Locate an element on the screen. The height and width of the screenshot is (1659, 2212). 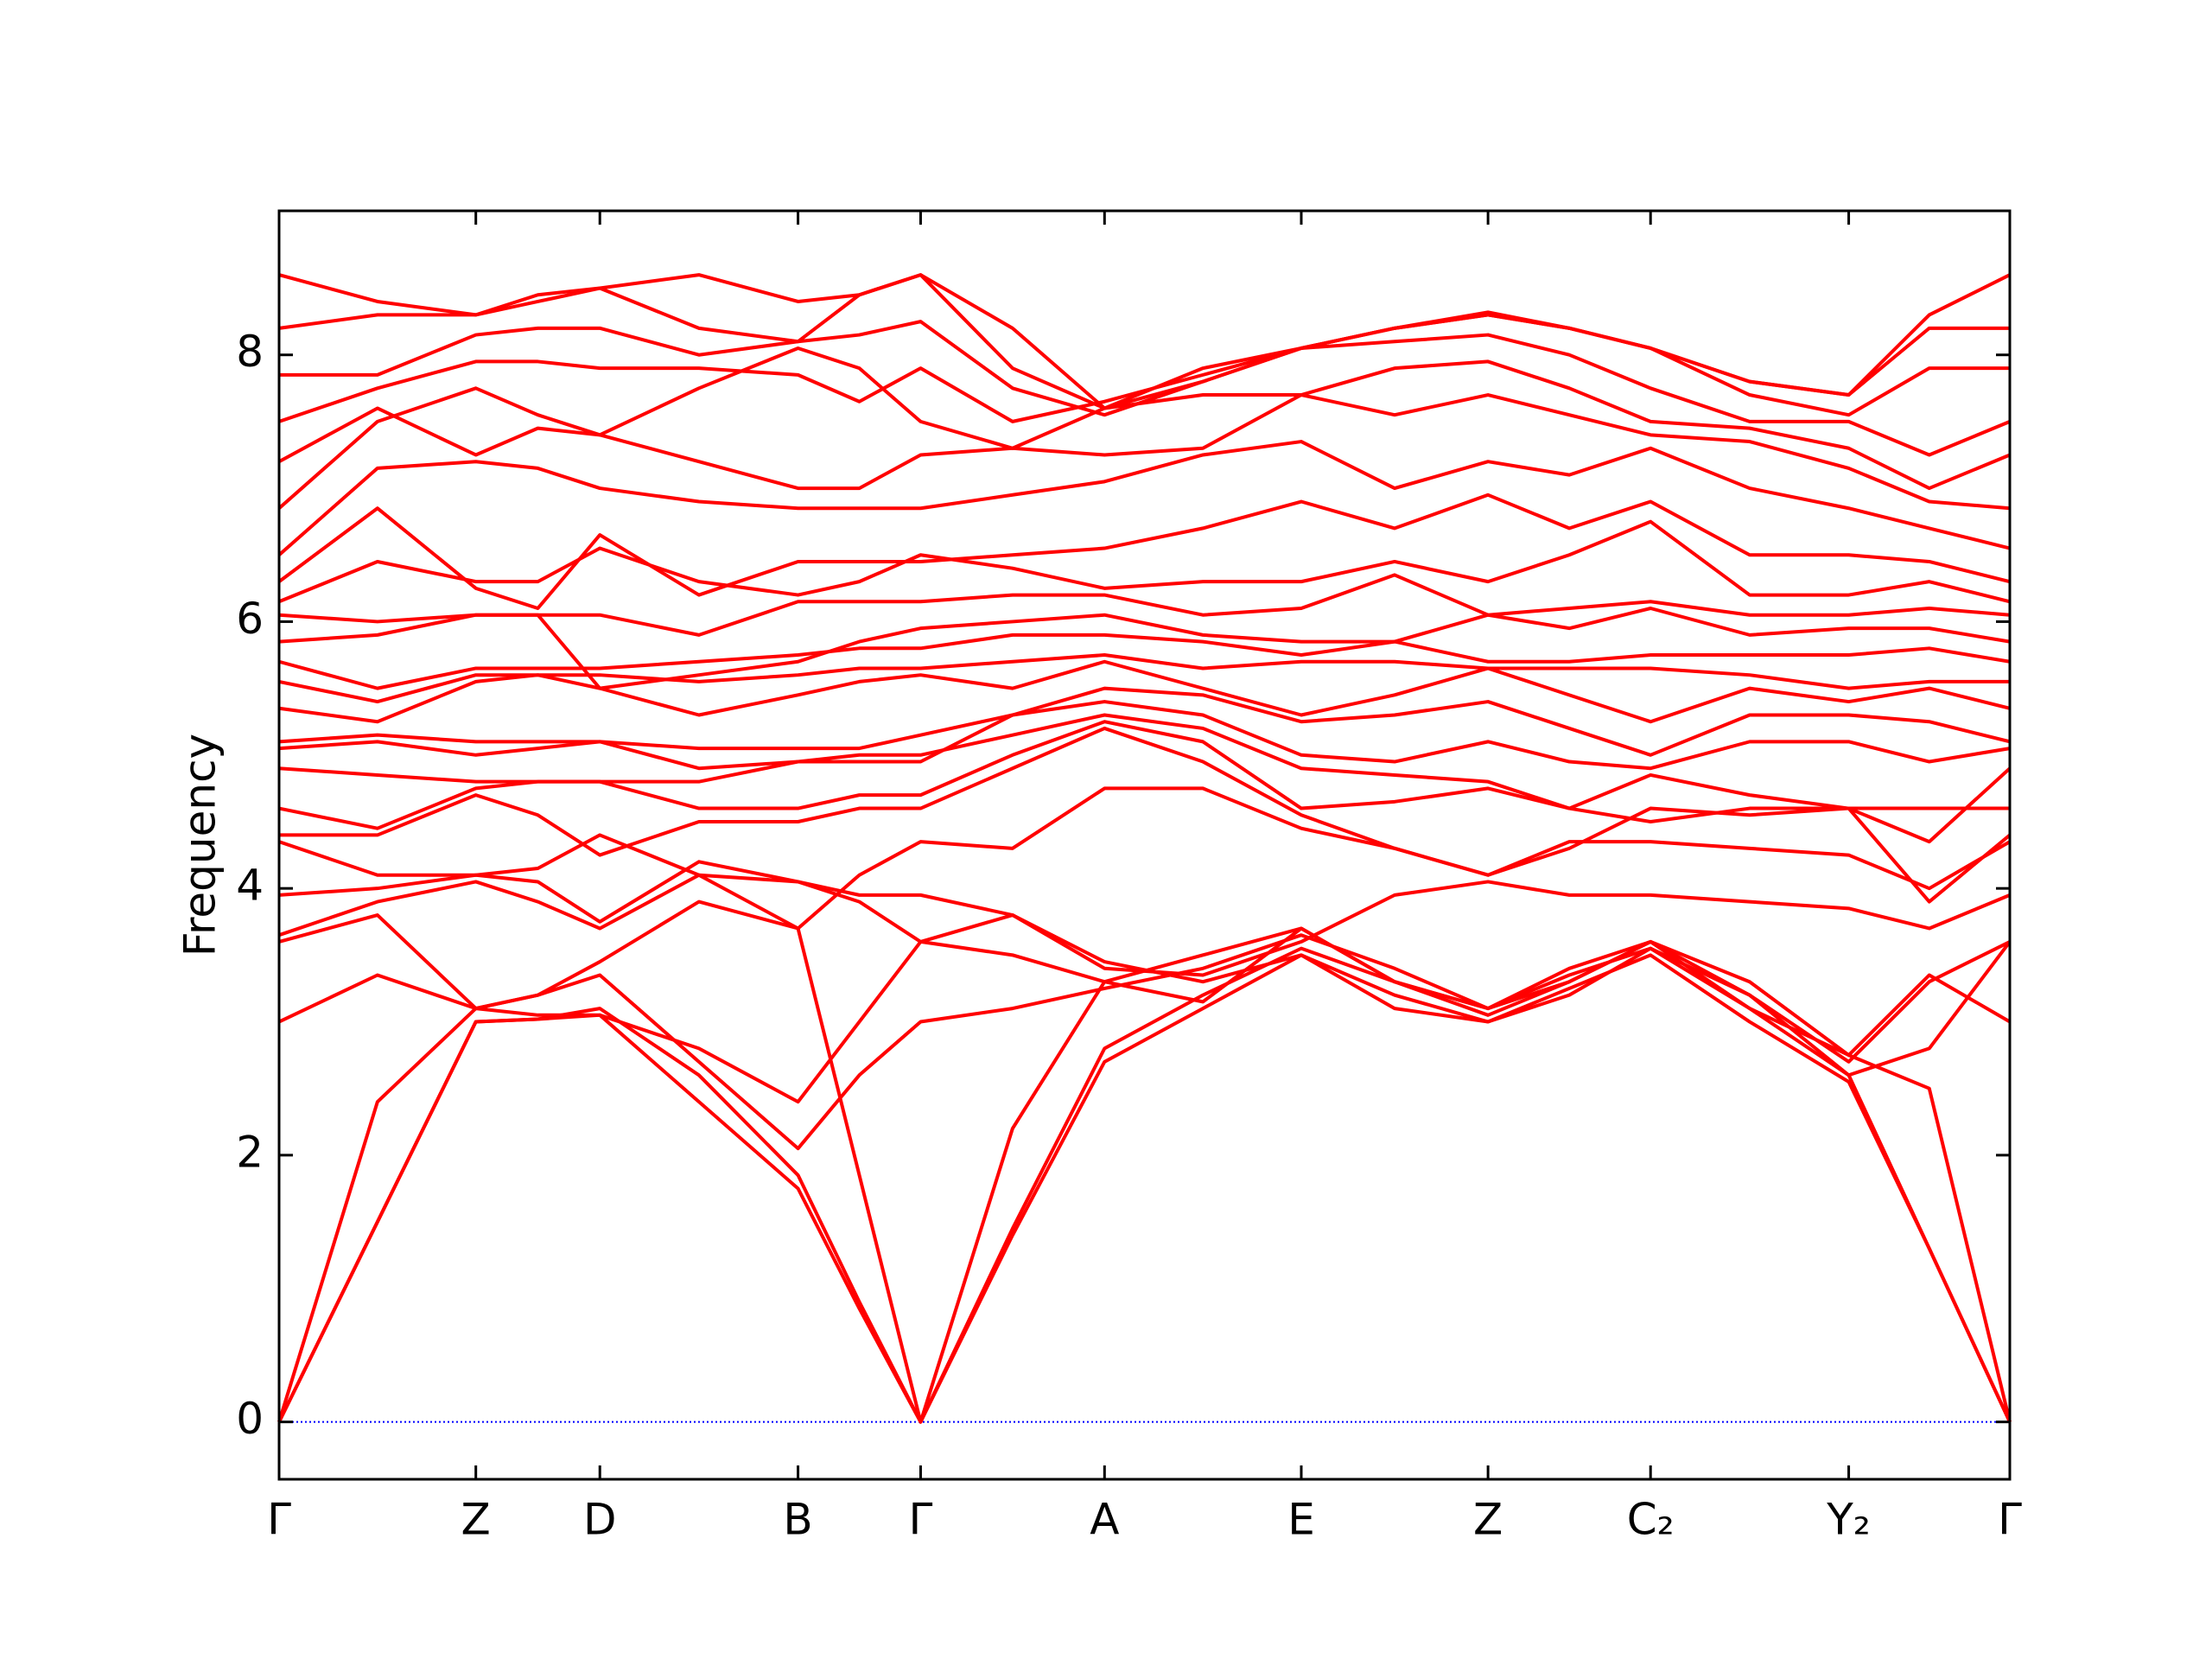
y-tick-label: 2 is located at coordinates (250, 1152).